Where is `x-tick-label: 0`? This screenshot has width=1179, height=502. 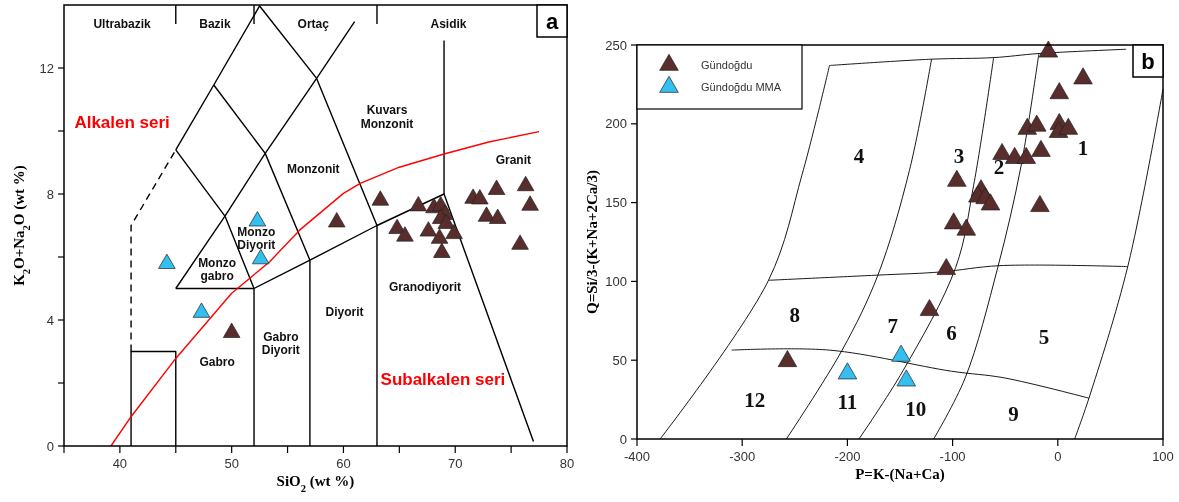
x-tick-label: 0 is located at coordinates (1058, 456).